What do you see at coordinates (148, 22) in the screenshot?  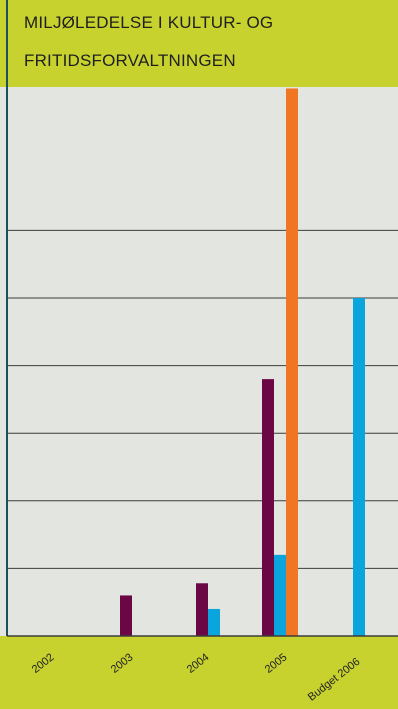 I see `chart-title-line-1: MILJØLEDELSE I KULTUR- OG` at bounding box center [148, 22].